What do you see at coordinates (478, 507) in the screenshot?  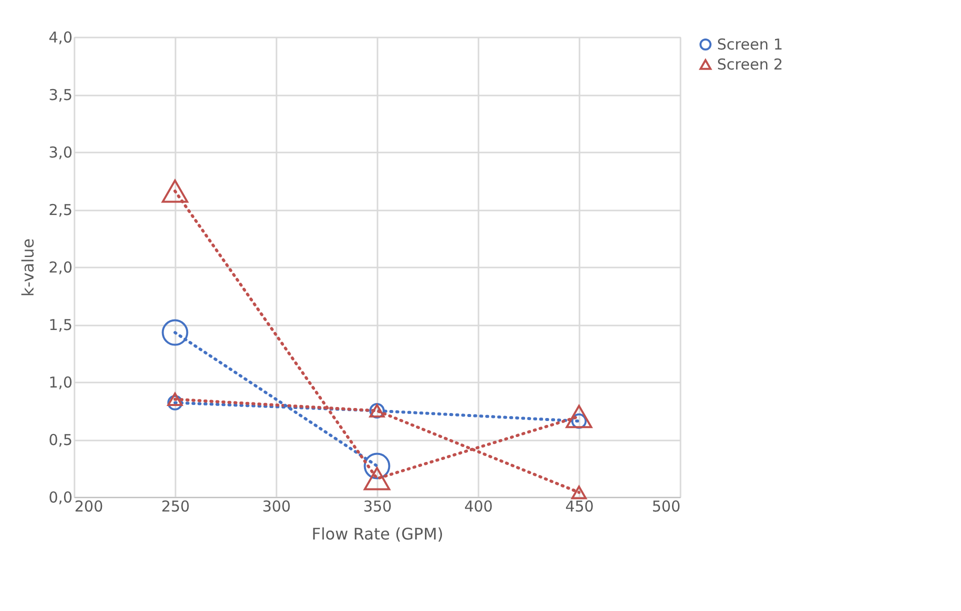 I see `x-tick-label: 400` at bounding box center [478, 507].